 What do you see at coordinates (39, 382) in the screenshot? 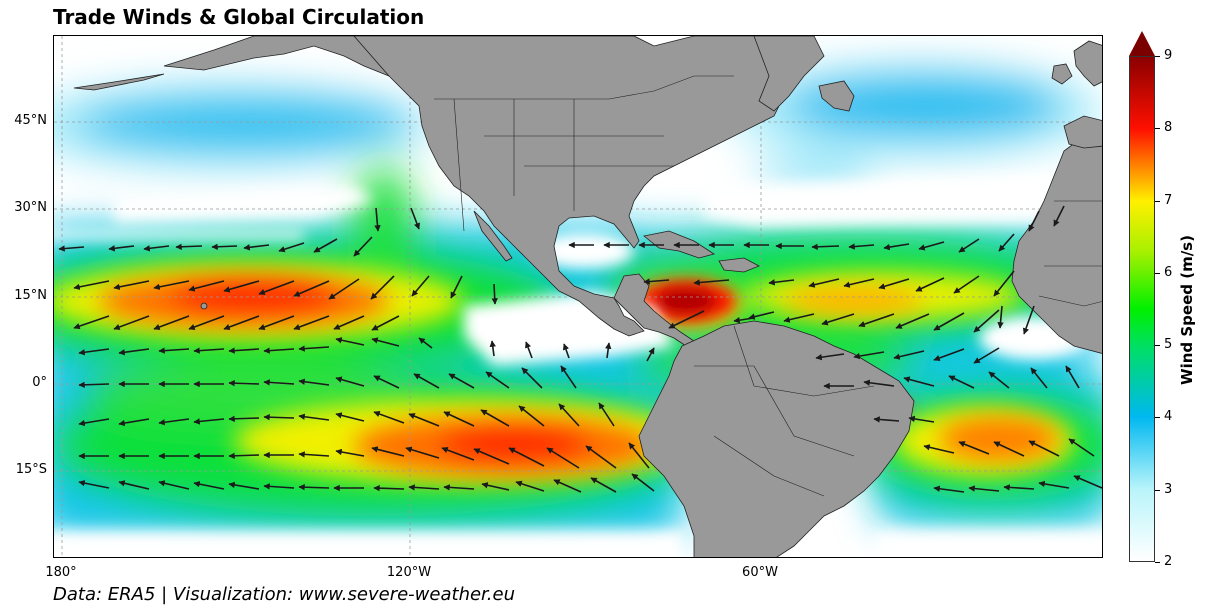
I see `ytick-0: 0°` at bounding box center [39, 382].